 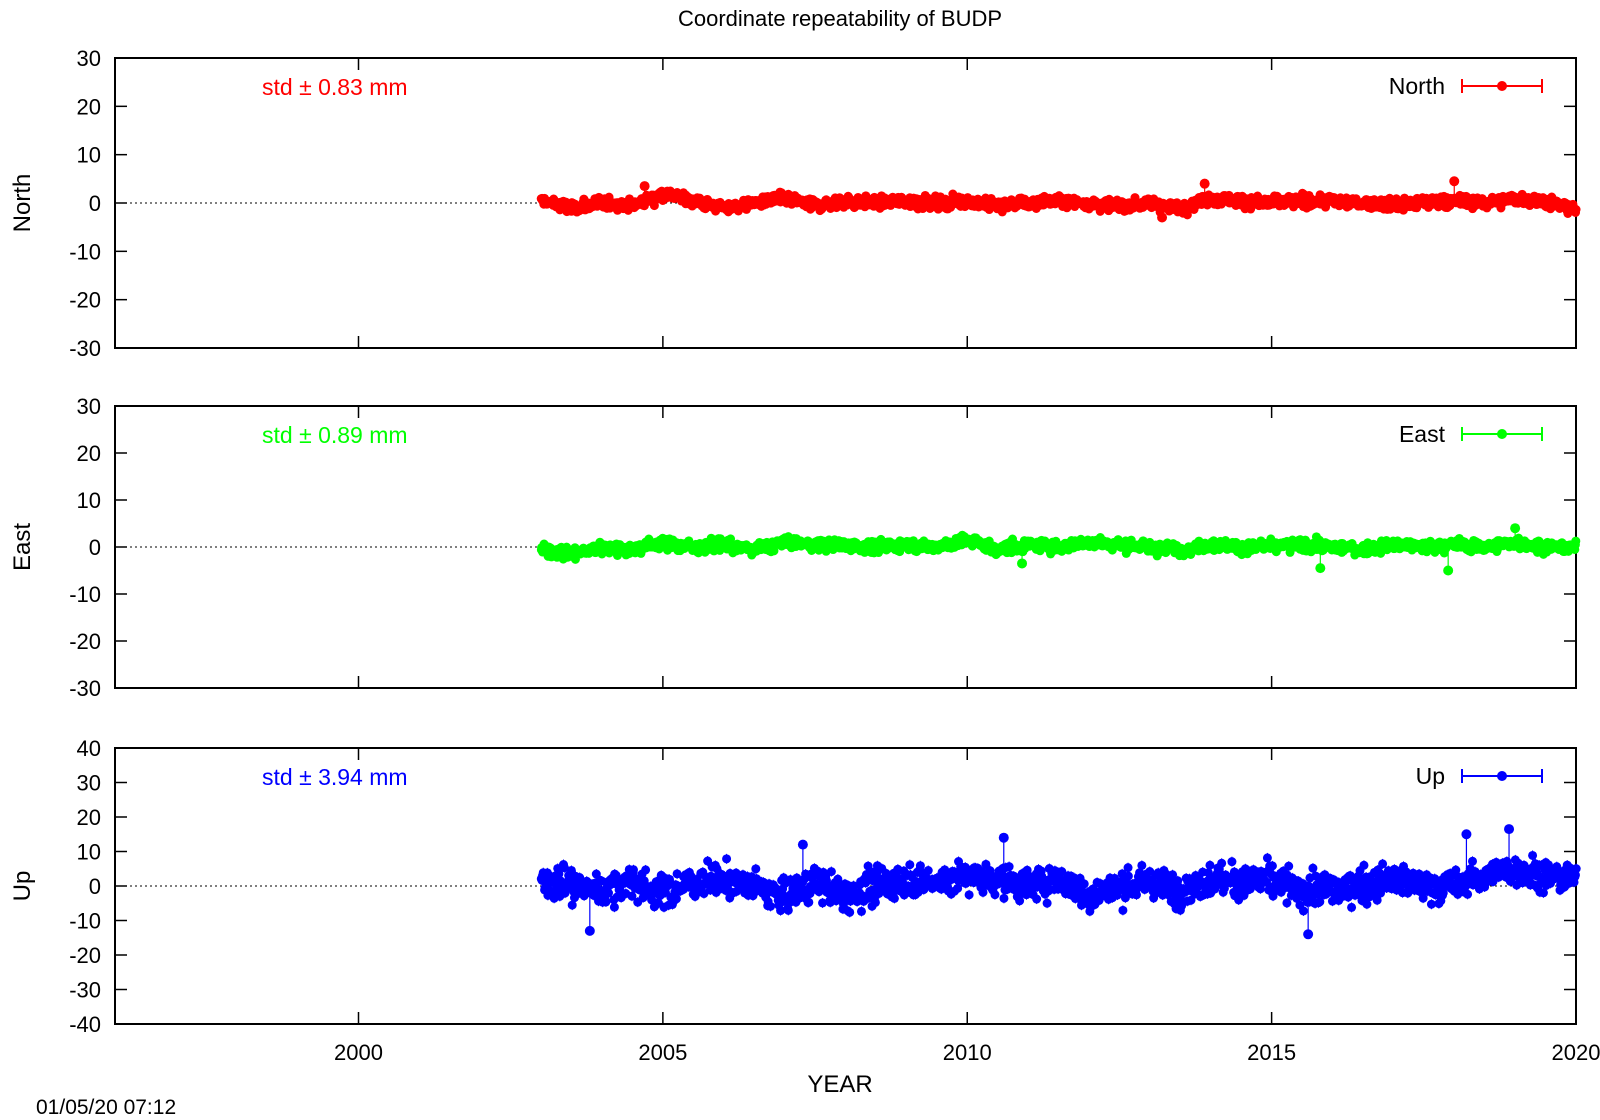 What do you see at coordinates (89, 58) in the screenshot?
I see `panel-north-ytick-label: 30` at bounding box center [89, 58].